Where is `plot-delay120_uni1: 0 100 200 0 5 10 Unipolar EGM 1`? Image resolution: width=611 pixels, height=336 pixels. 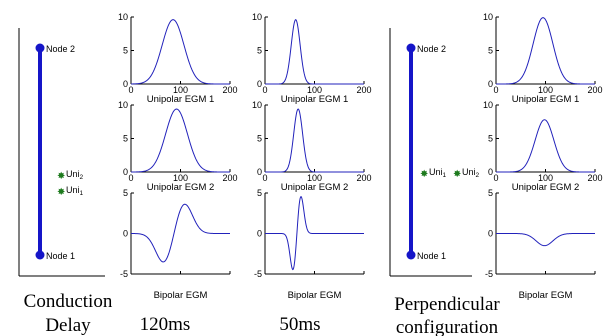
plot-delay120_uni1: 0 100 200 0 5 10 Unipolar EGM 1 is located at coordinates (178, 58).